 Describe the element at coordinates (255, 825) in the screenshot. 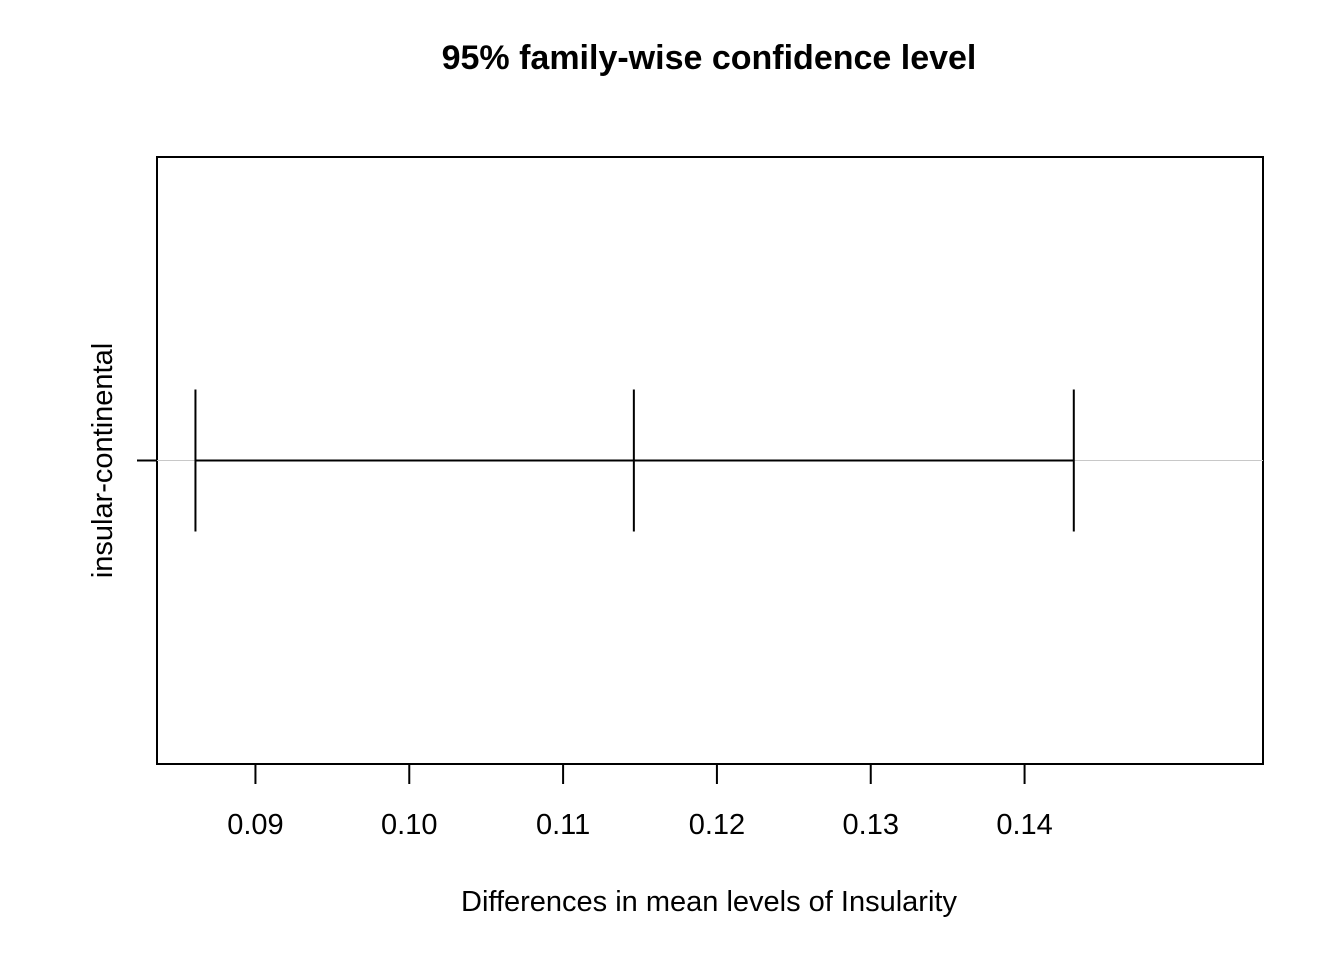

I see `x-tick-label: 0.09` at that location.